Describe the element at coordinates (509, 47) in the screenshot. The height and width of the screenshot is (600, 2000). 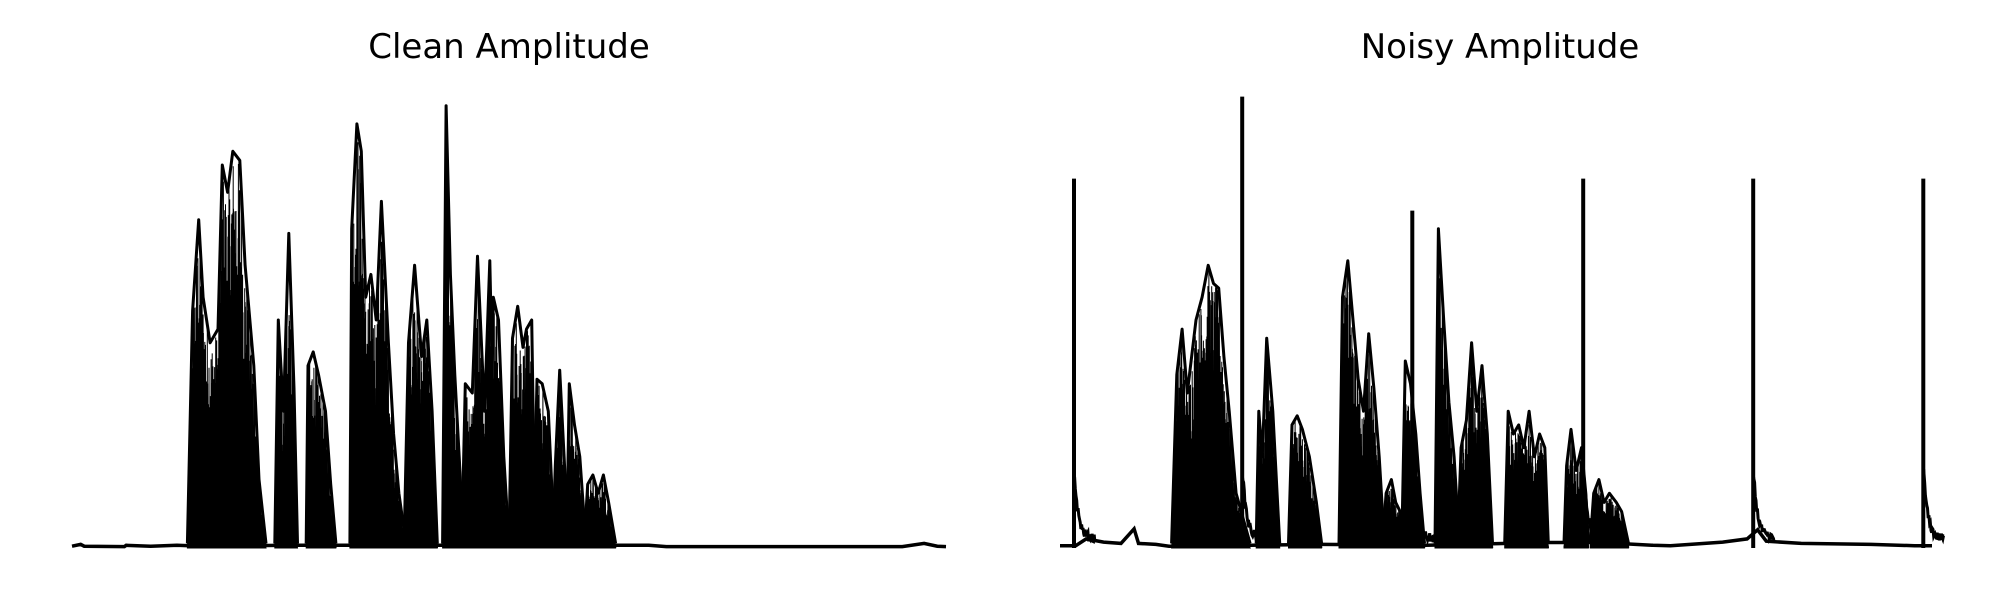
I see `clean-amplitude-title: Clean Amplitude` at that location.